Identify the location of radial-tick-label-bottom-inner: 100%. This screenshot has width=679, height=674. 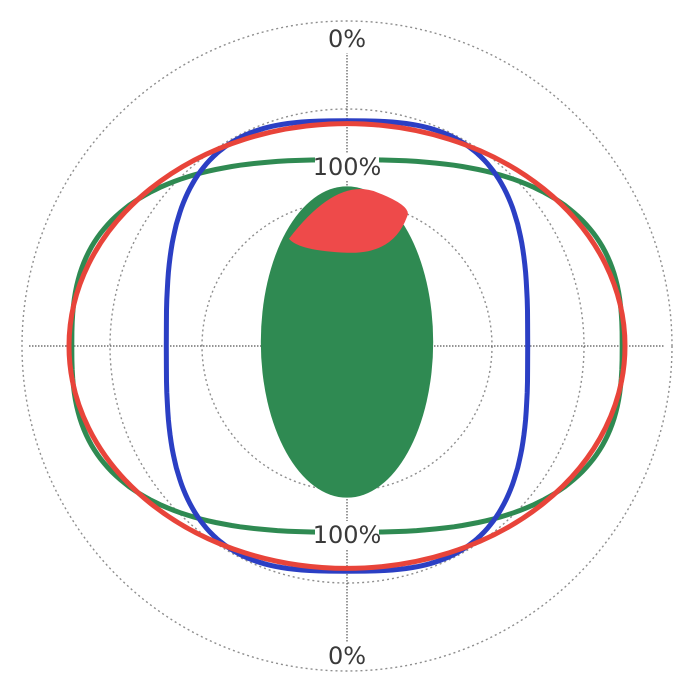
(347, 535).